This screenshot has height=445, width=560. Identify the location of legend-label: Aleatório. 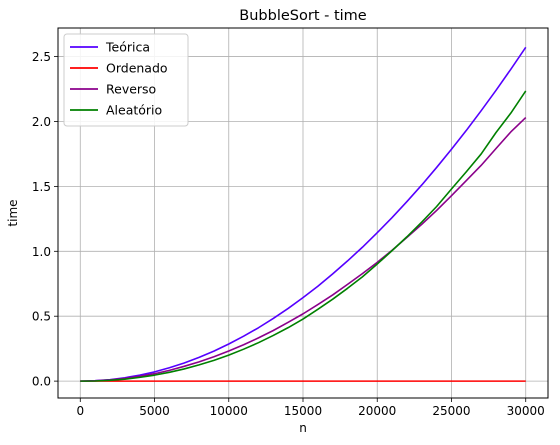
(134, 110).